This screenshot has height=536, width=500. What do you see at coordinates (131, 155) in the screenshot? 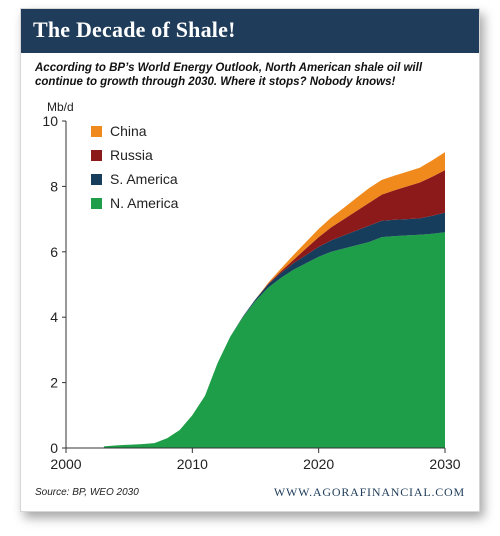
I see `legend-label: Russia` at bounding box center [131, 155].